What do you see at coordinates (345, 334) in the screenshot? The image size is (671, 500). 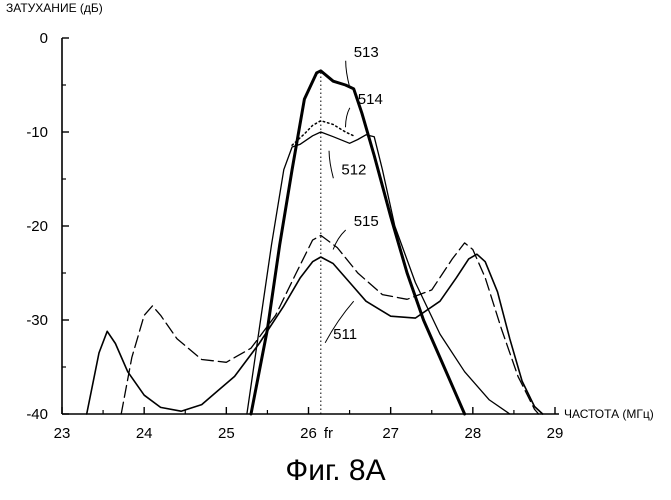 I see `curve-label-511: 511` at bounding box center [345, 334].